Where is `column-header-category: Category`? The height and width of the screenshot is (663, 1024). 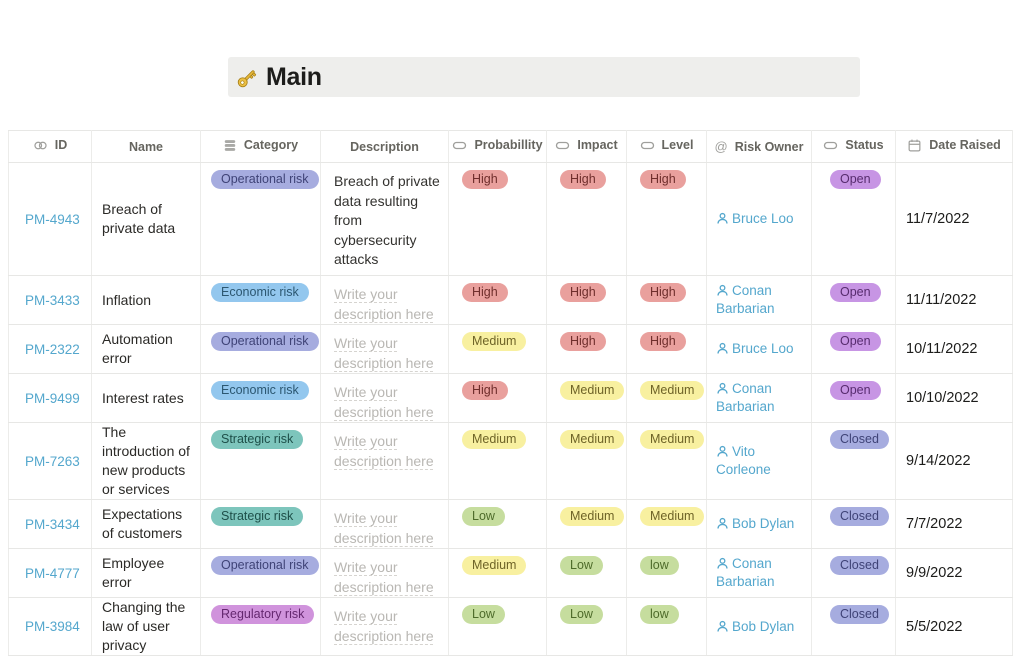
column-header-category: Category is located at coordinates (260, 146).